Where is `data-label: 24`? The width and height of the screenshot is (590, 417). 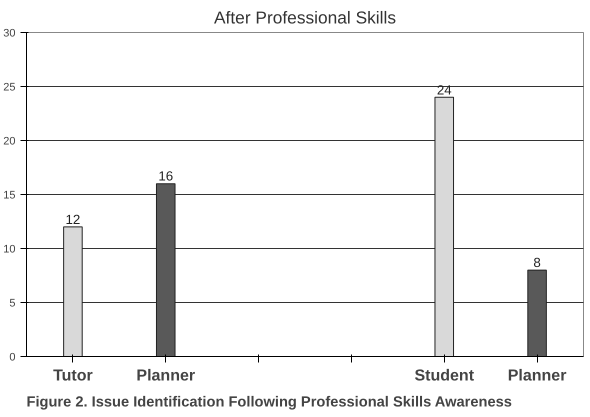 data-label: 24 is located at coordinates (444, 90).